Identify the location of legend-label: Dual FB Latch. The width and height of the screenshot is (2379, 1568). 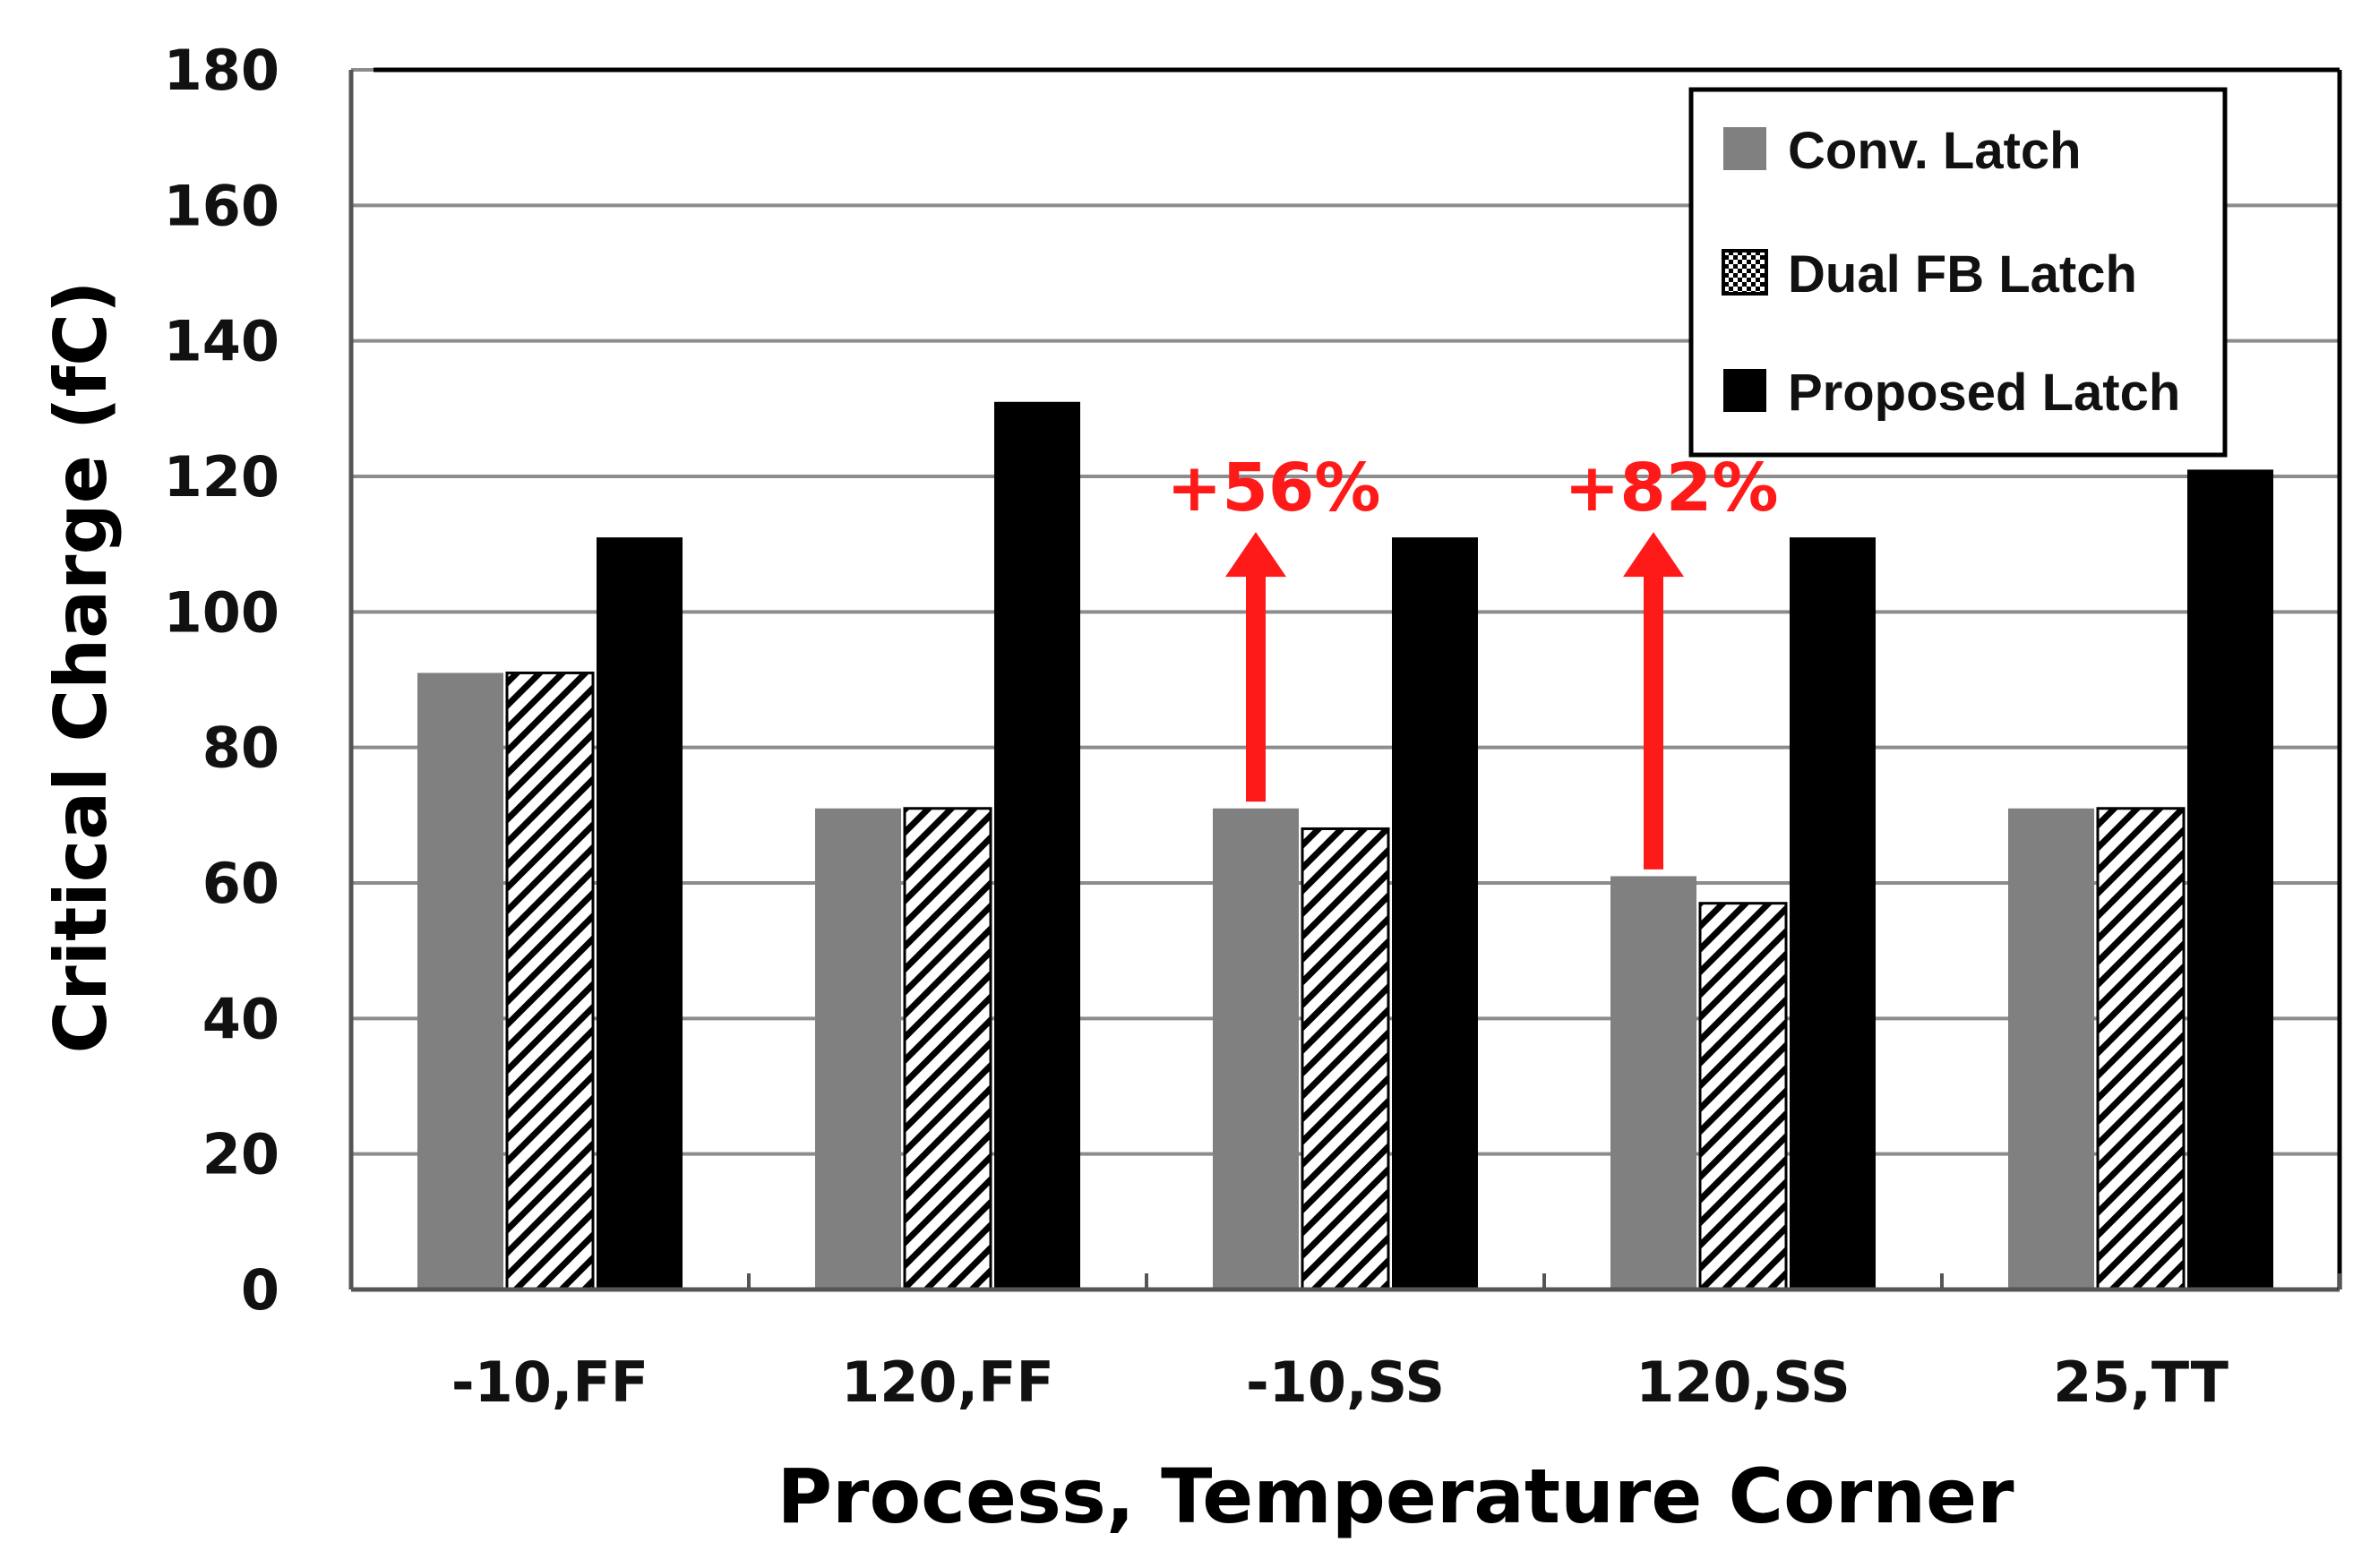
(1962, 274).